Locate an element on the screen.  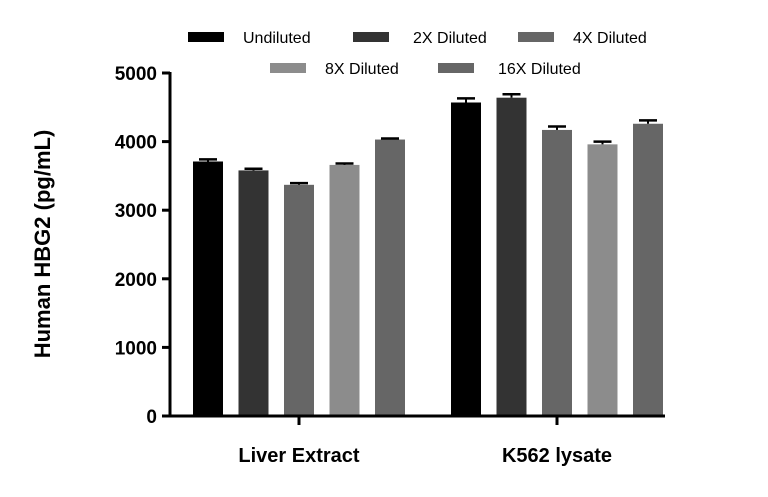
legend-label: Undiluted is located at coordinates (277, 38).